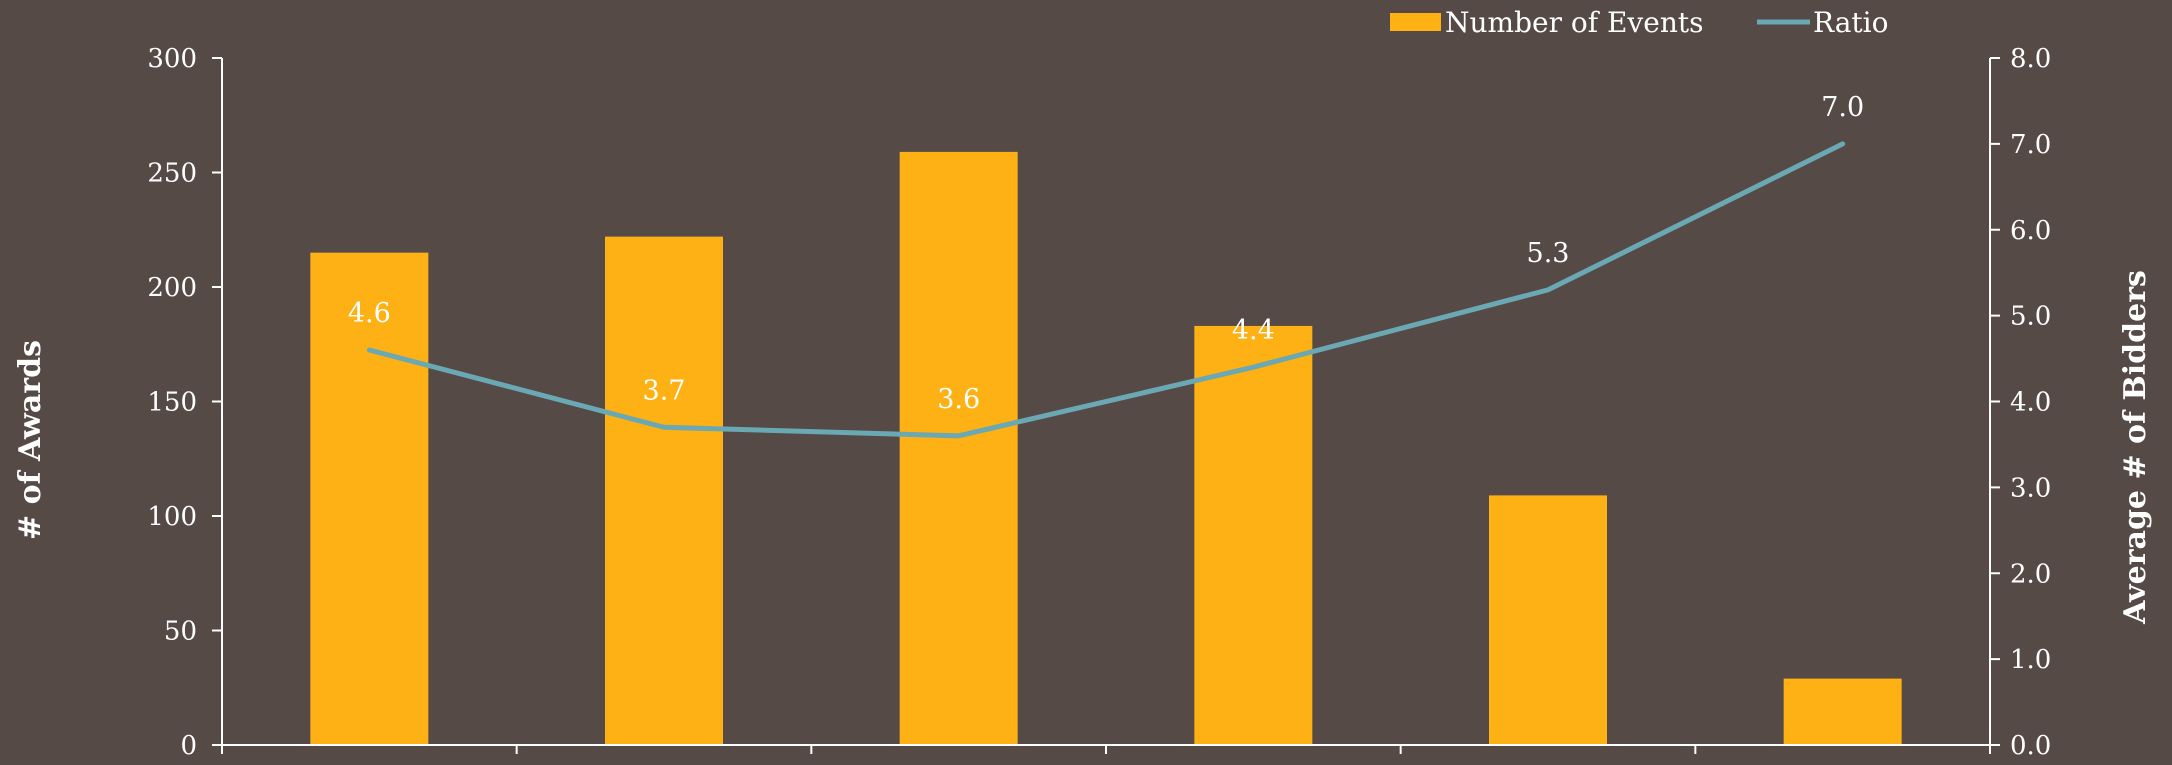 This screenshot has width=2172, height=765. What do you see at coordinates (180, 632) in the screenshot?
I see `y-tick-label: 50` at bounding box center [180, 632].